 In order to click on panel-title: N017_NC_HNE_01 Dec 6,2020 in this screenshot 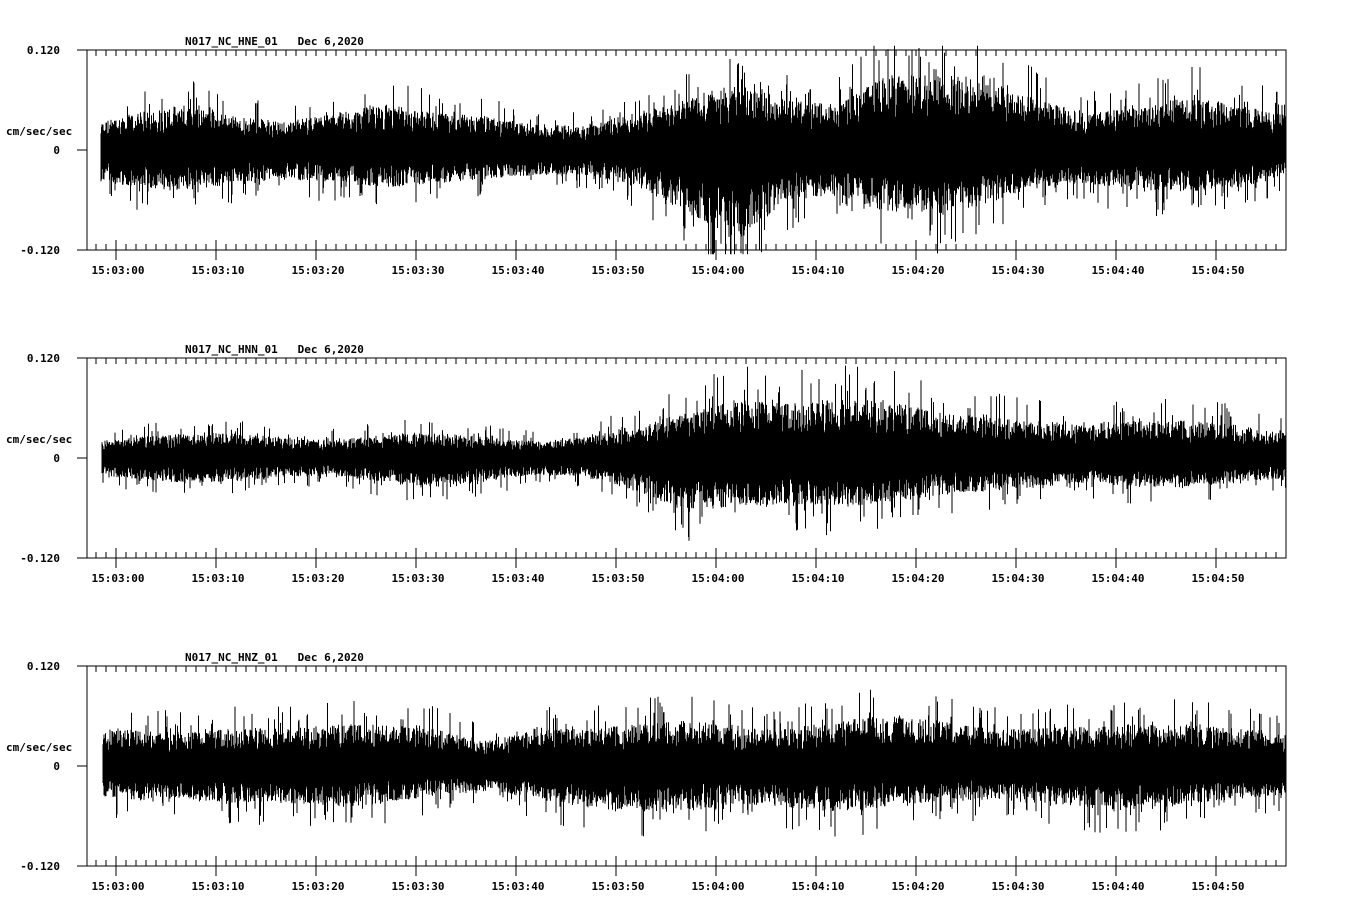, I will do `click(274, 41)`.